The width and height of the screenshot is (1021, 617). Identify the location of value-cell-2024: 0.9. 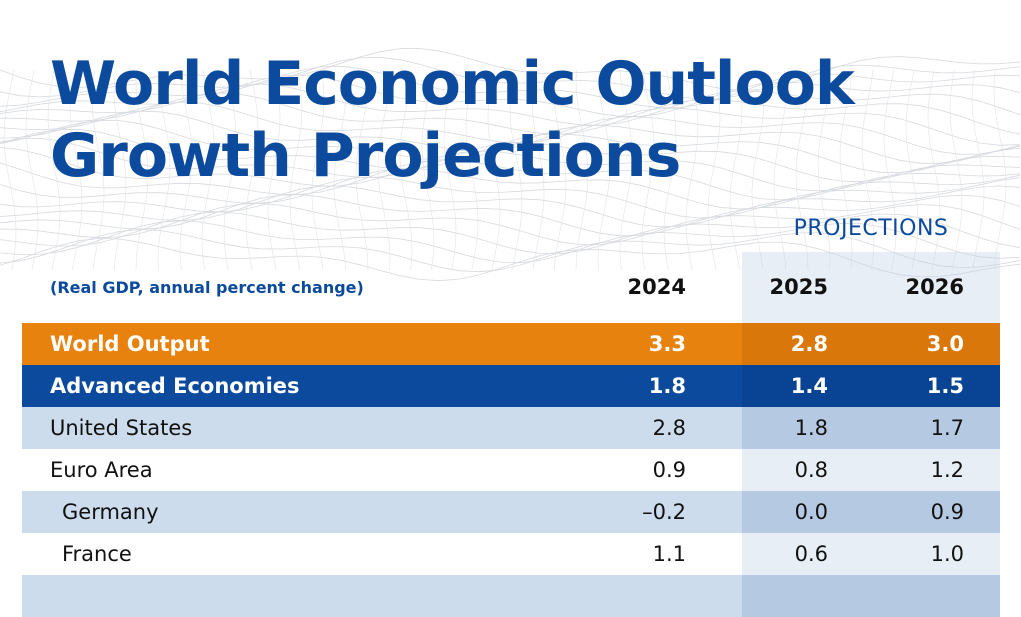
(669, 470).